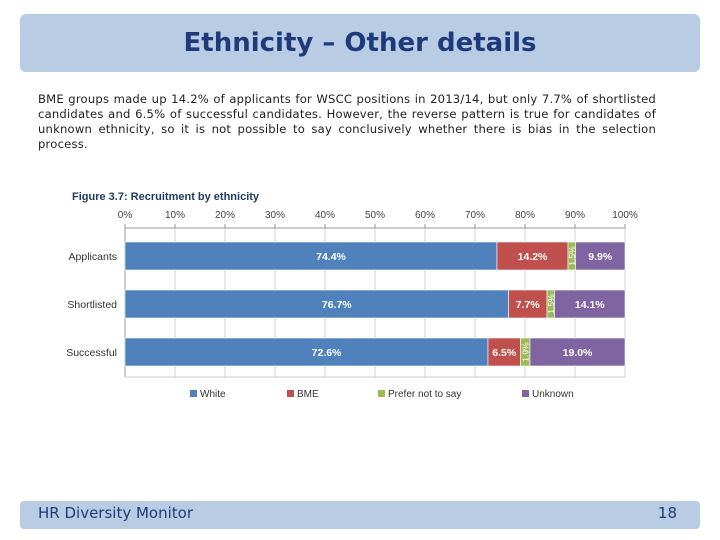 The image size is (720, 540). I want to click on x-tick-label: 0%, so click(125, 215).